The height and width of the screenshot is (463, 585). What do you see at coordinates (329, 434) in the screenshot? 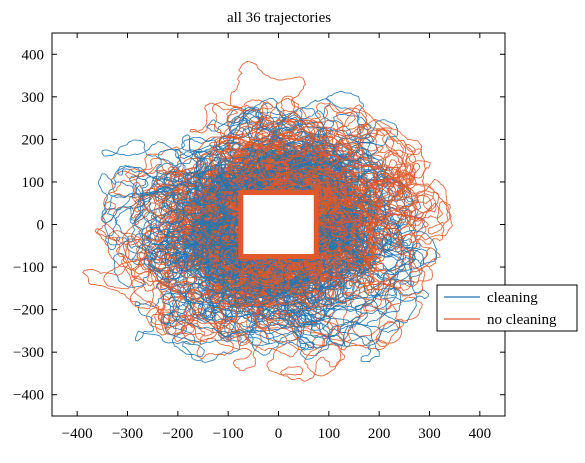
I see `x-tick-label: 100` at bounding box center [329, 434].